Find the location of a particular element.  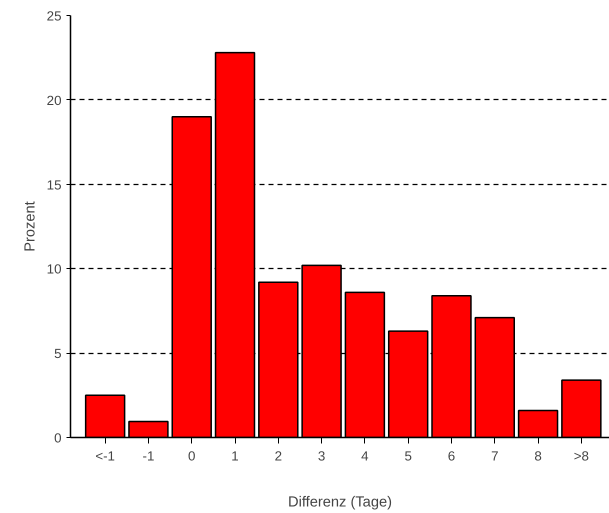

y-tick-label: 10 is located at coordinates (54, 269).